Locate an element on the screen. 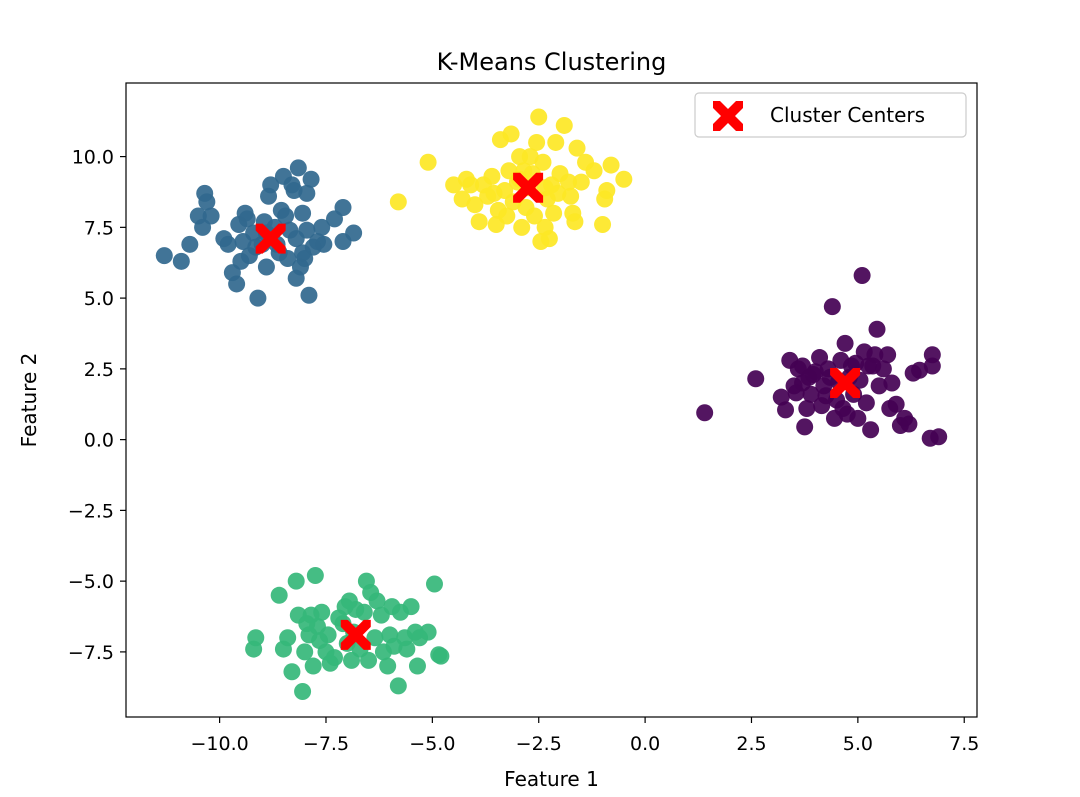  x-axis-title: Feature 1 is located at coordinates (551, 779).